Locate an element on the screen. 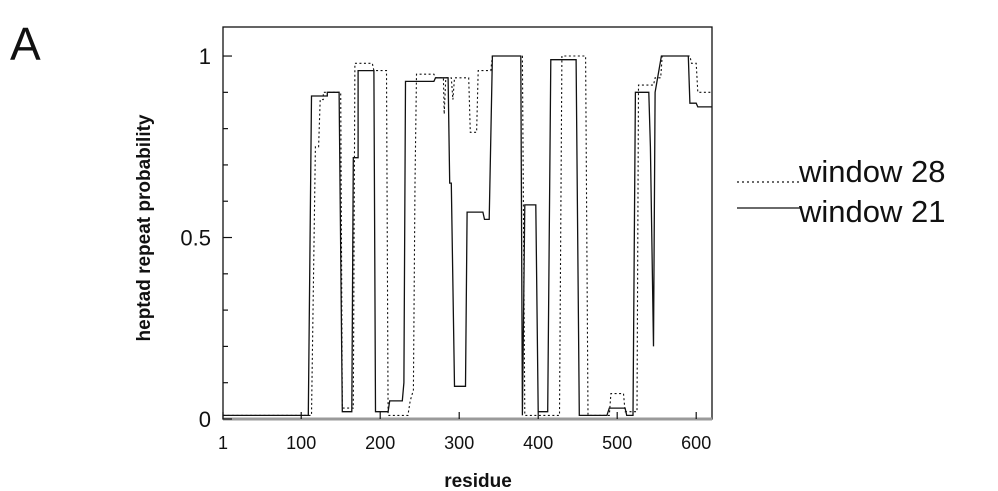  panel-label: A is located at coordinates (25, 44).